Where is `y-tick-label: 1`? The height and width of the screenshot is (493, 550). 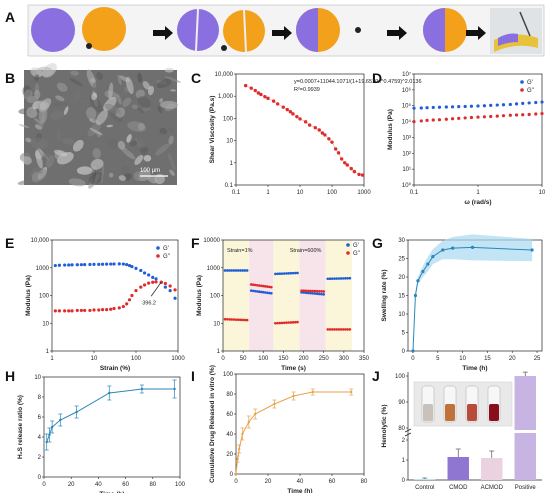 y-tick-label: 1 is located at coordinates (232, 164).